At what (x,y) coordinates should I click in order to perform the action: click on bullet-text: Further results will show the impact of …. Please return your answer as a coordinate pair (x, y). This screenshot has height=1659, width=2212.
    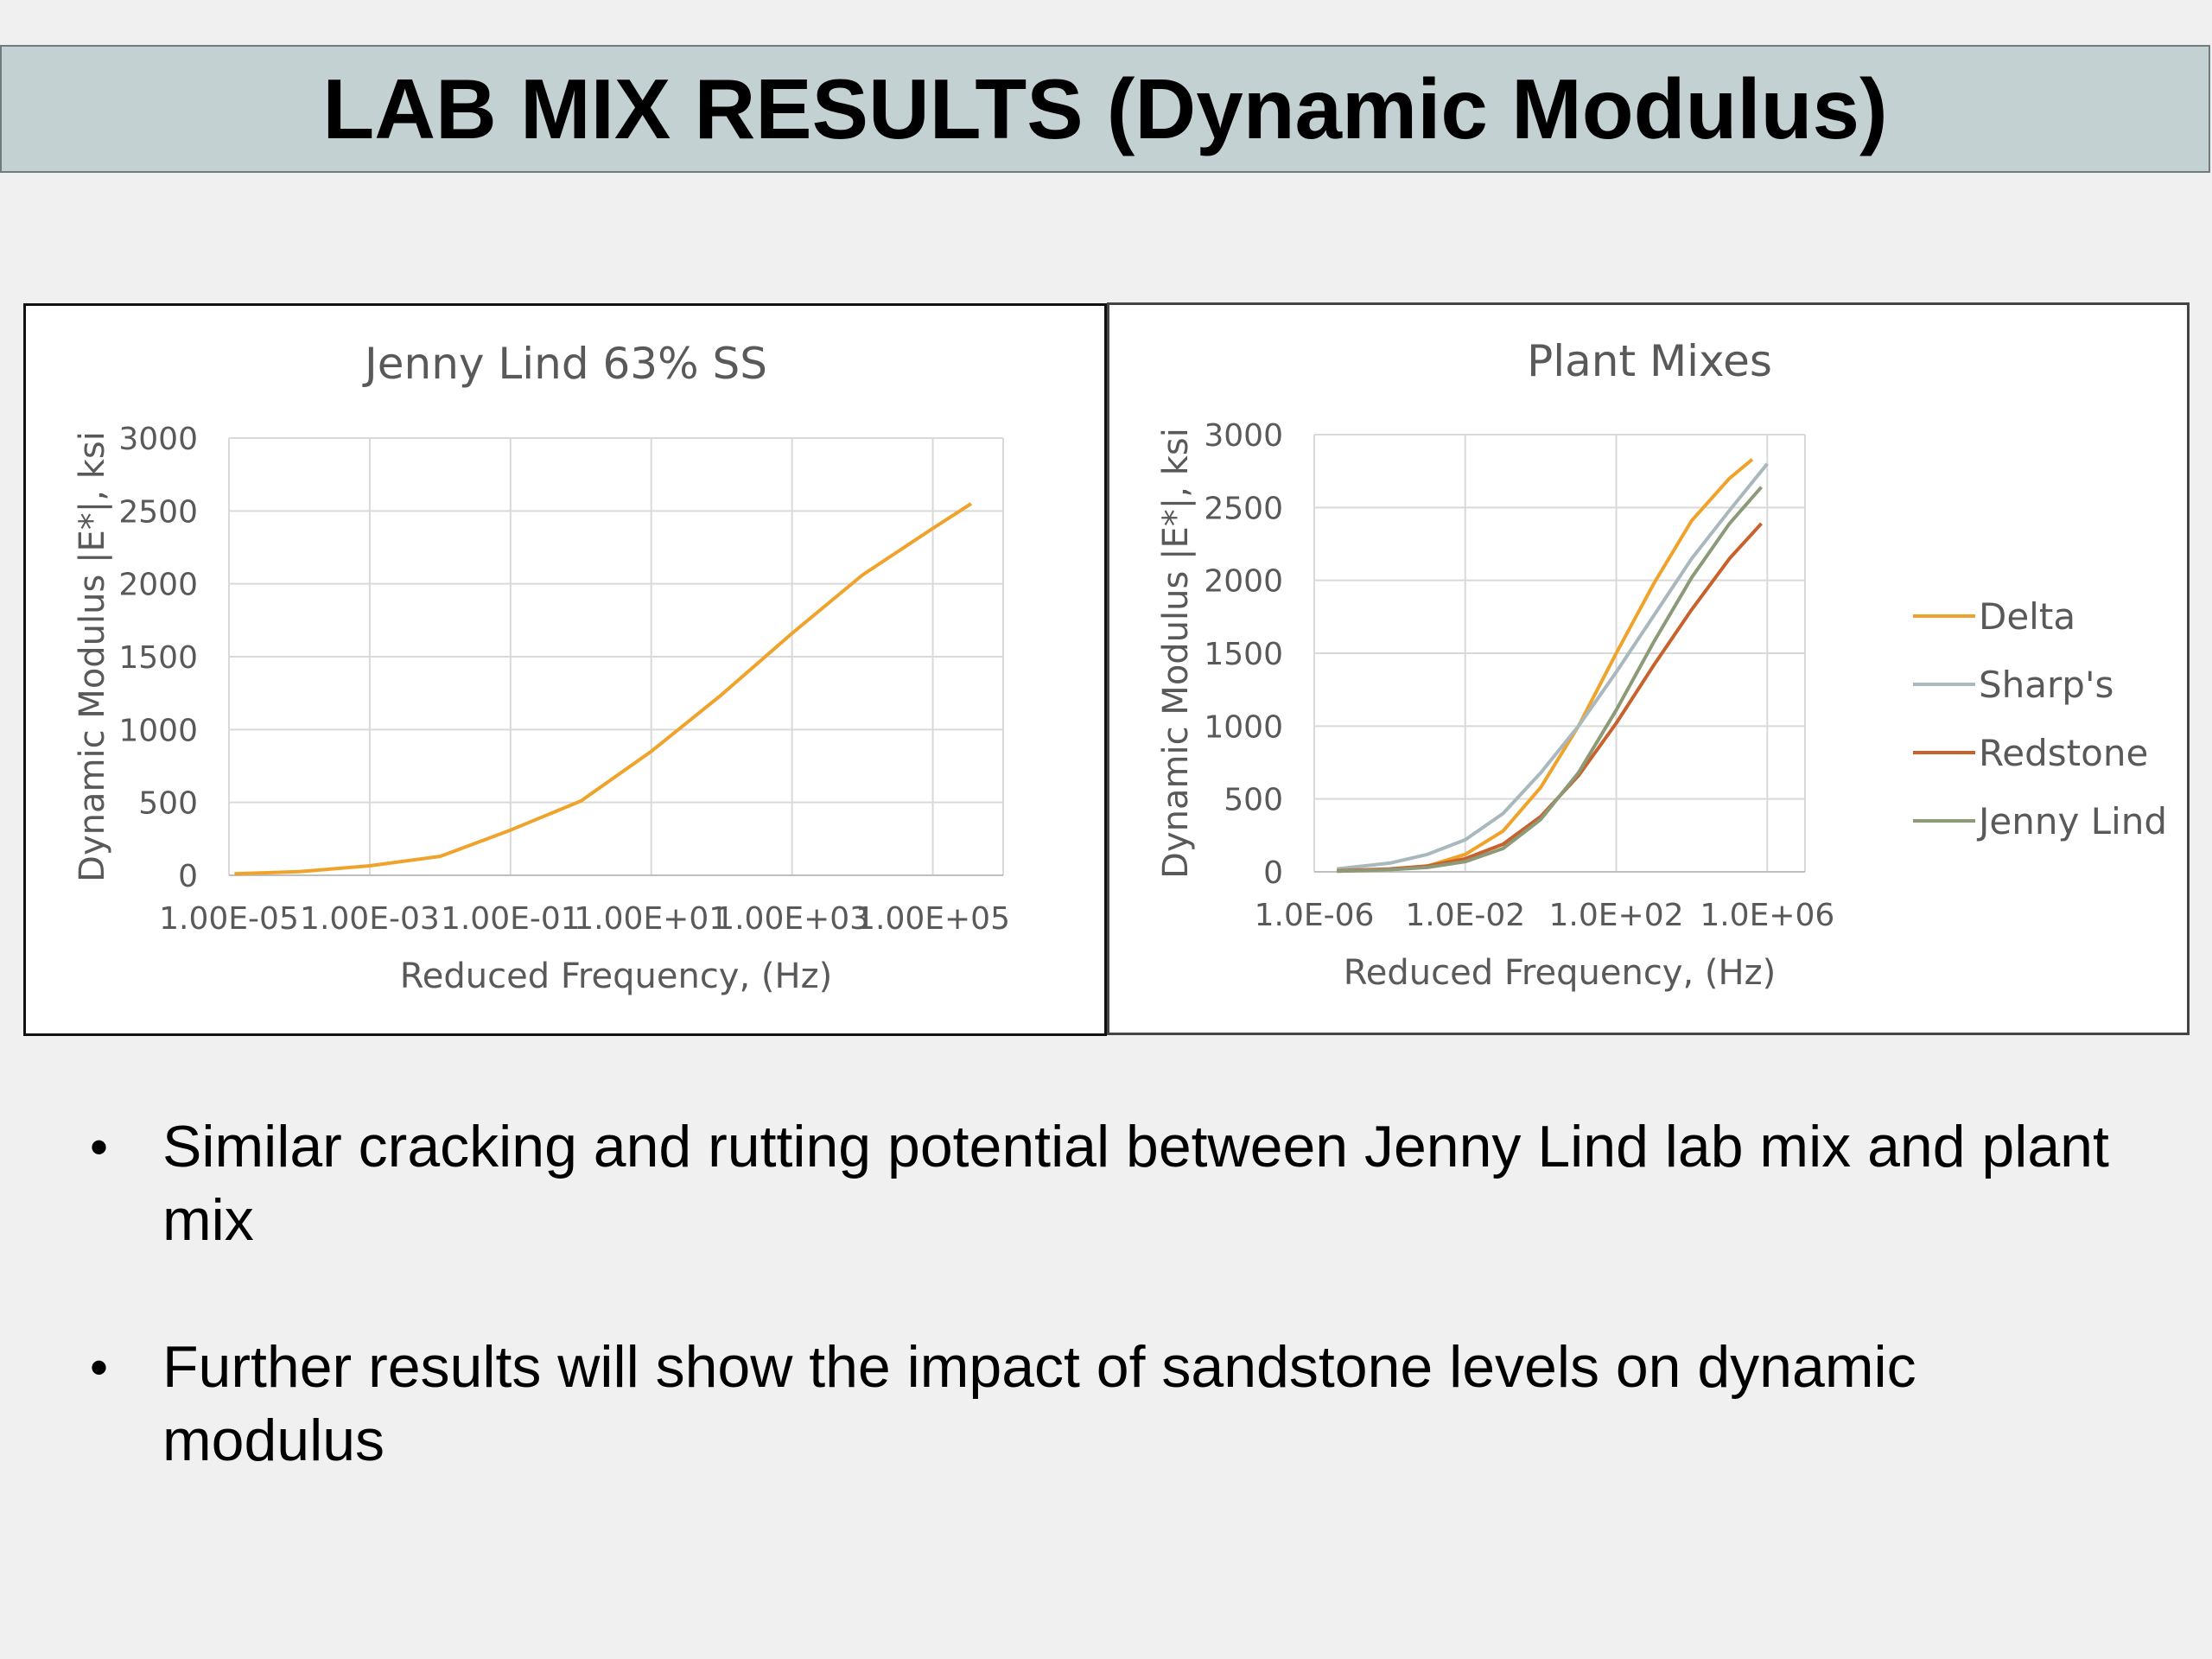
    Looking at the image, I should click on (1039, 1403).